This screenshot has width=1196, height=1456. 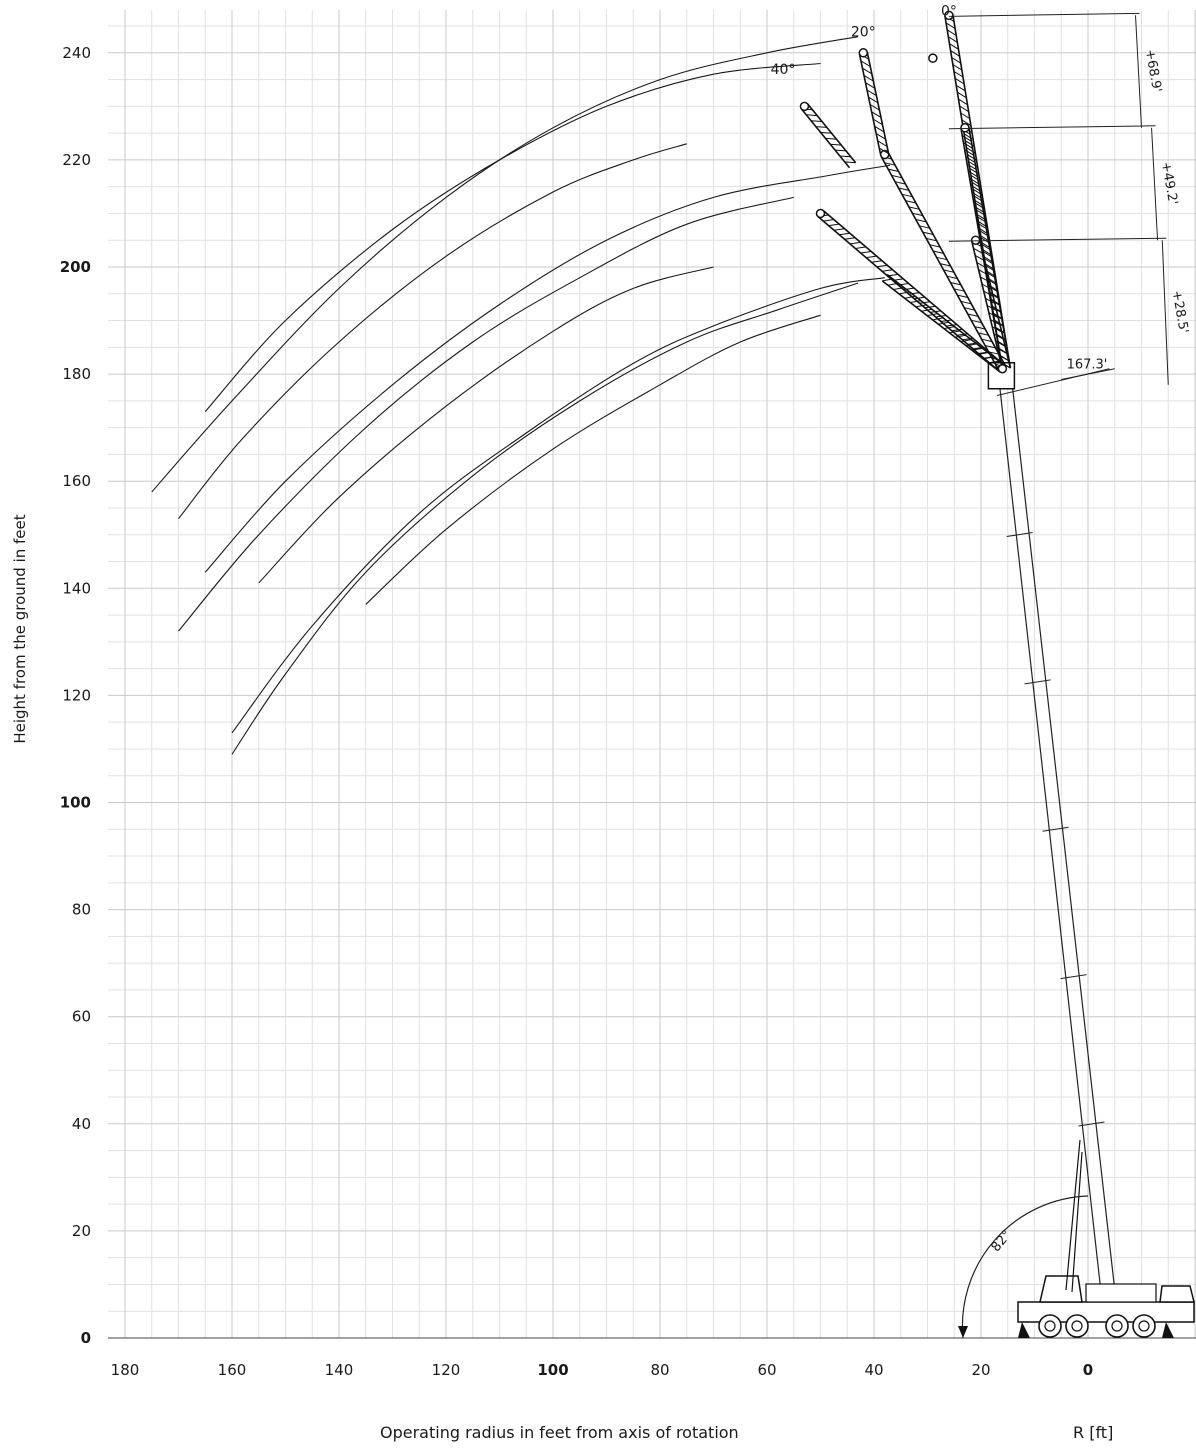 What do you see at coordinates (659, 1370) in the screenshot?
I see `x-tick-label: 80` at bounding box center [659, 1370].